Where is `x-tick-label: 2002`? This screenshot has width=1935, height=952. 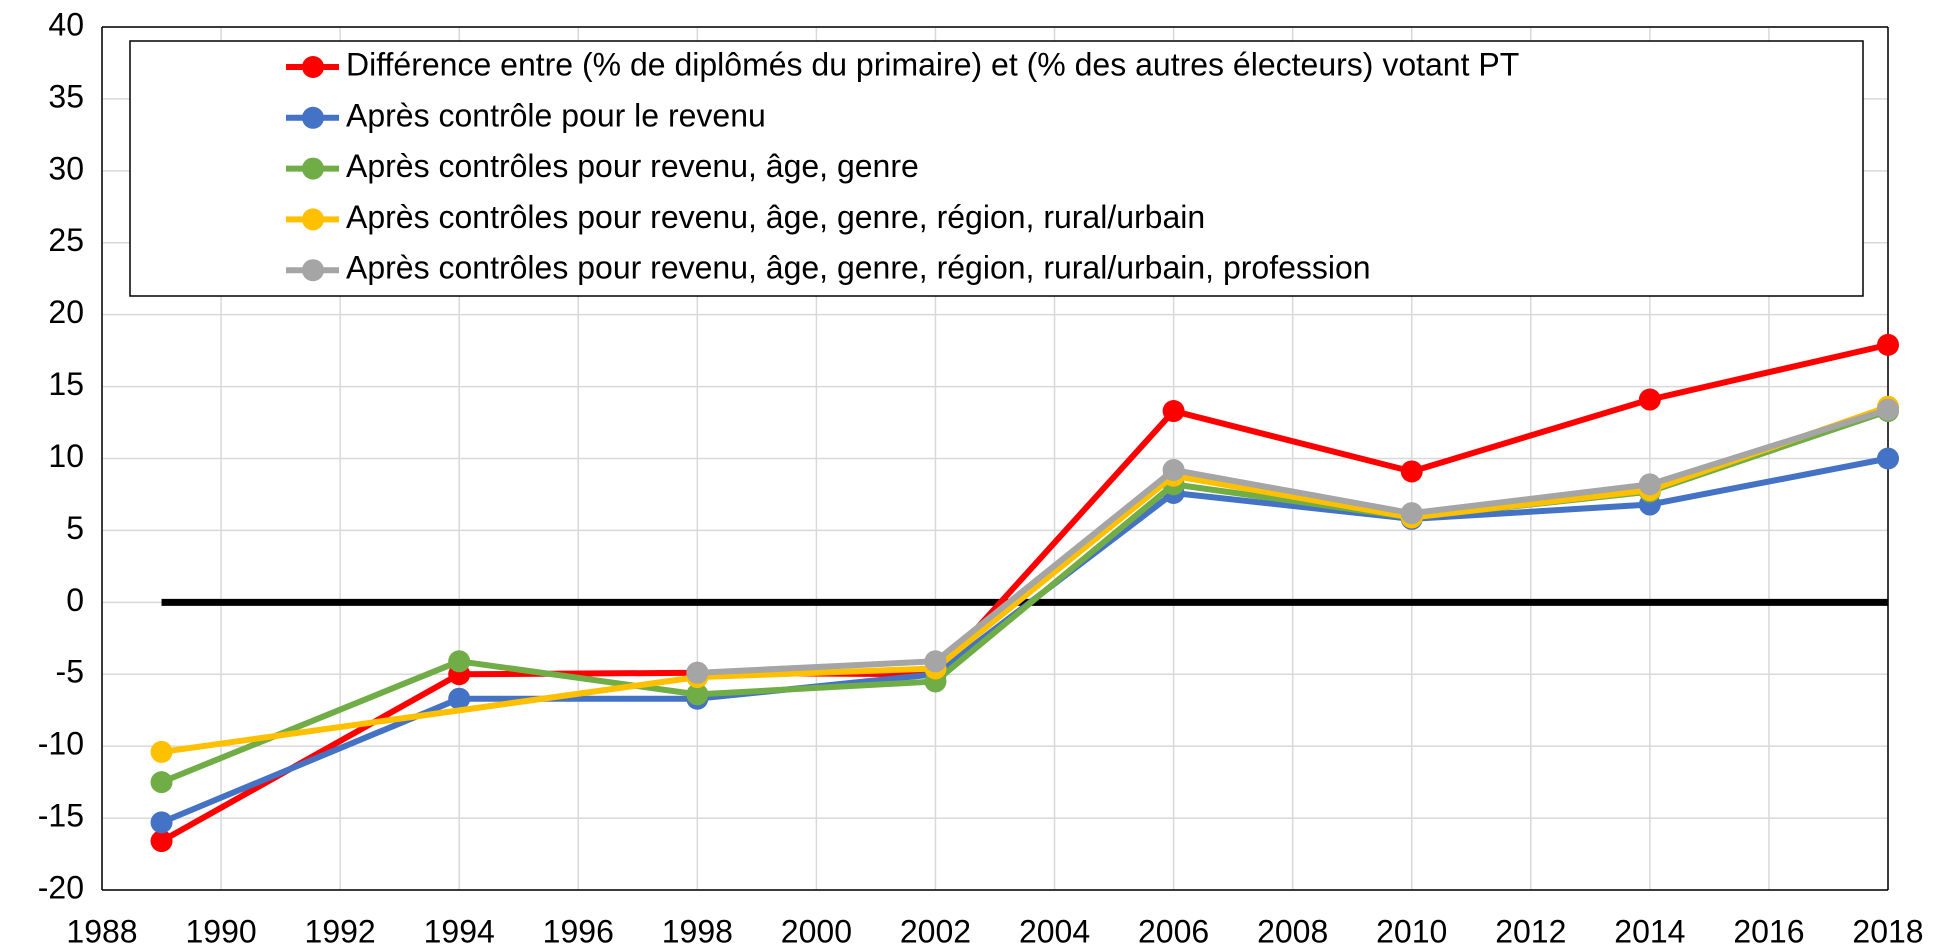
x-tick-label: 2002 is located at coordinates (935, 931).